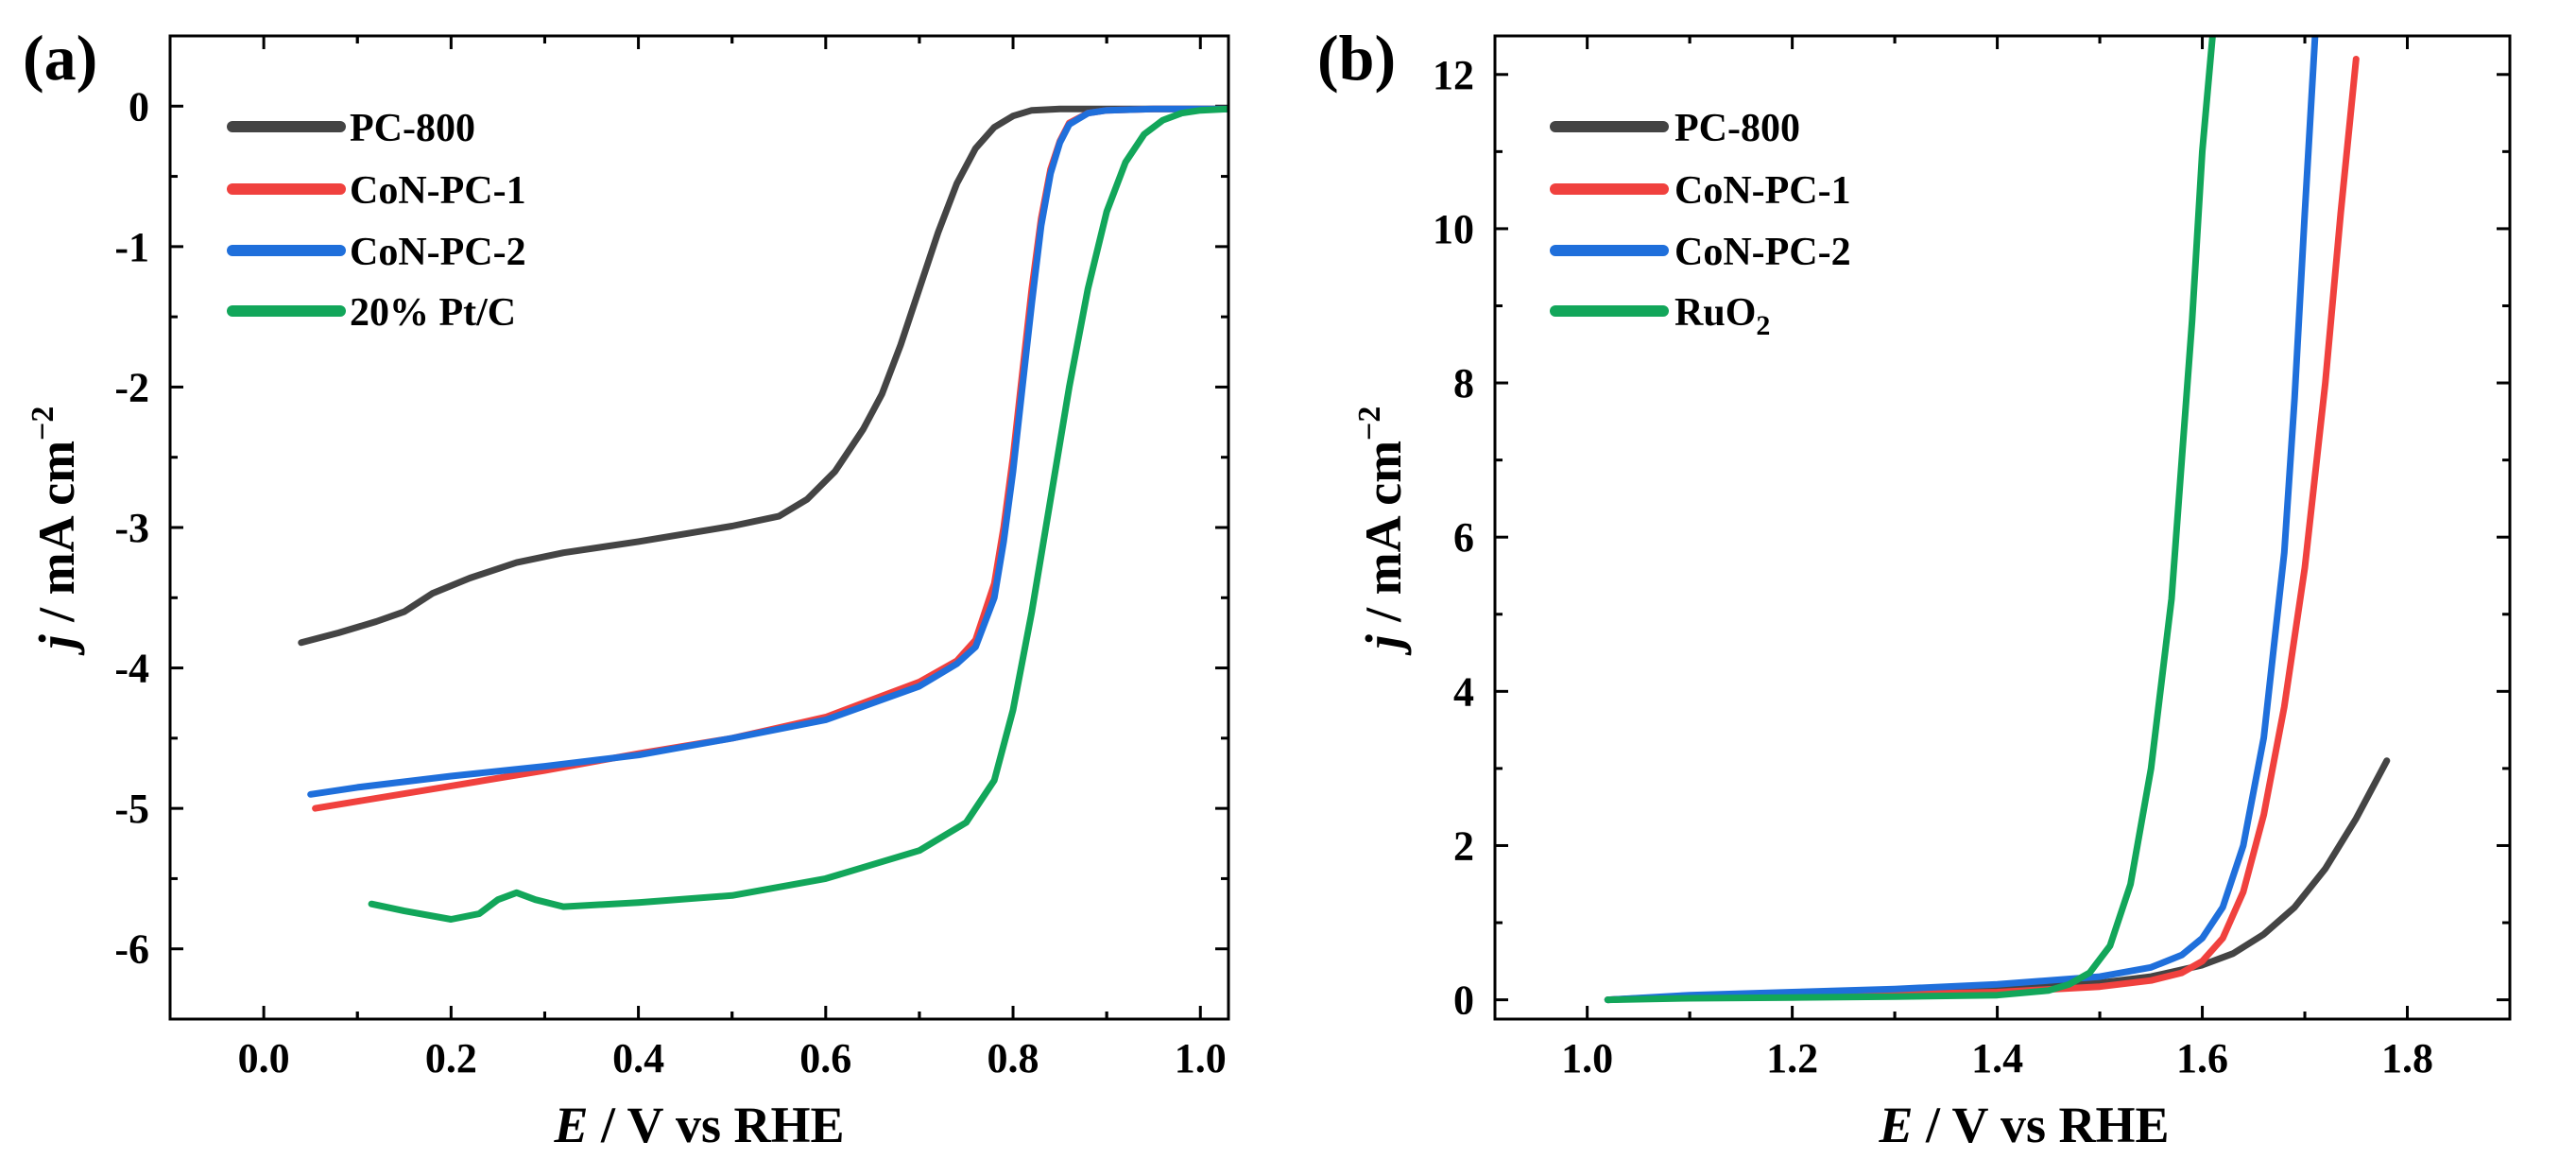 The width and height of the screenshot is (2576, 1176). Describe the element at coordinates (1722, 316) in the screenshot. I see `legend-b-label-ruo2: RuO2` at that location.